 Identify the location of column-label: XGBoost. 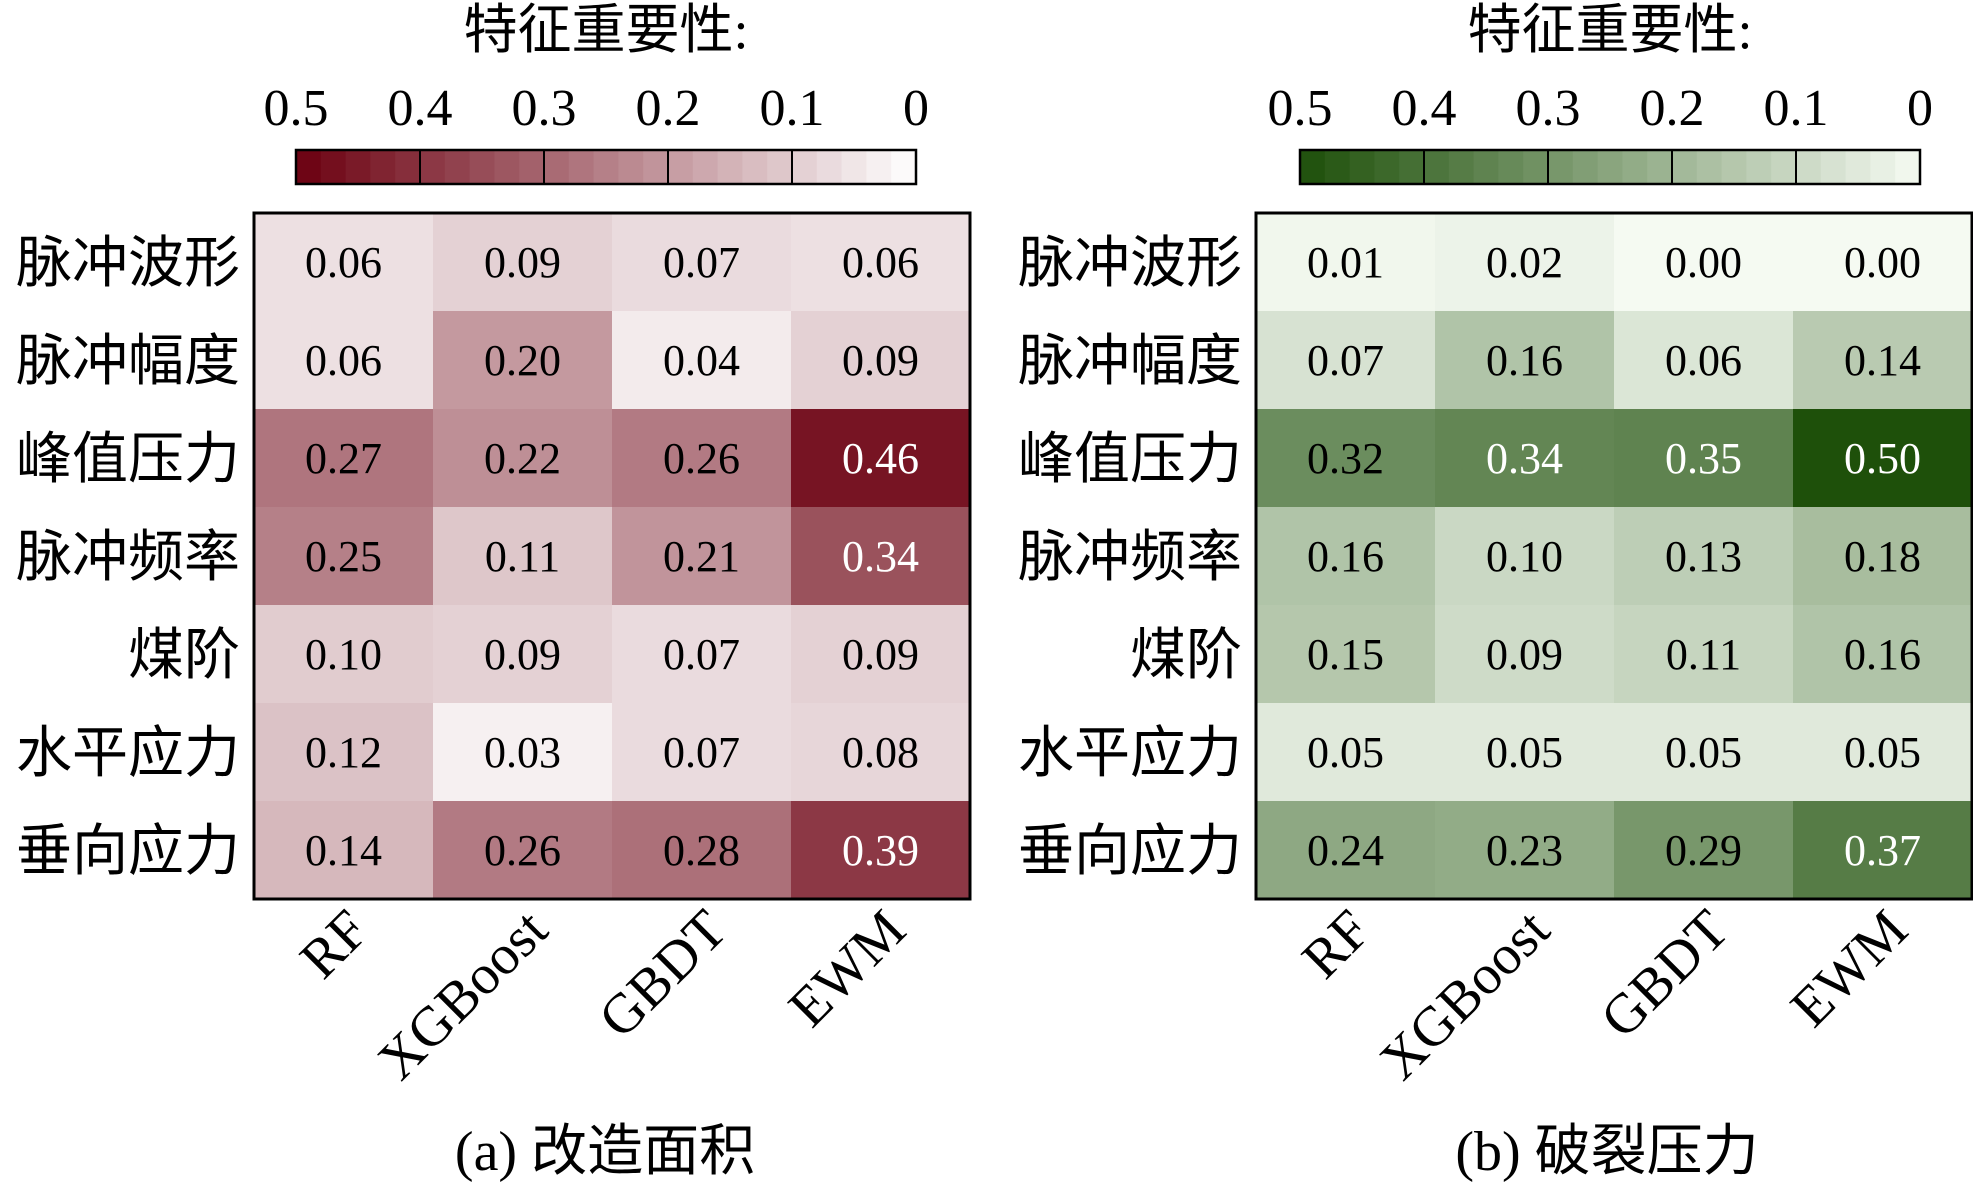
(463, 995).